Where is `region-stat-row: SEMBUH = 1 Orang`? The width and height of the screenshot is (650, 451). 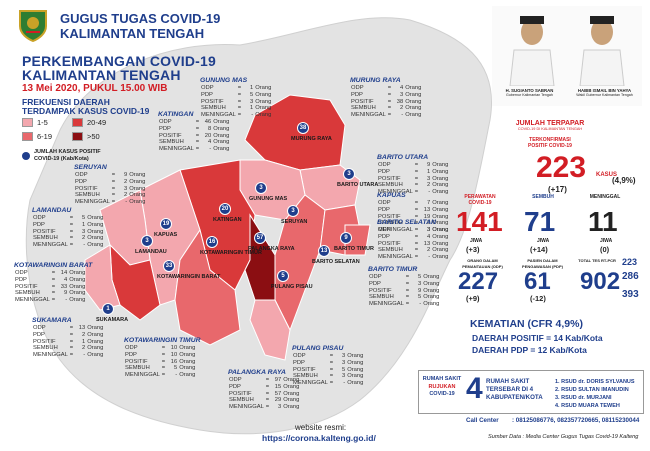 region-stat-row: SEMBUH = 1 Orang is located at coordinates (236, 108).